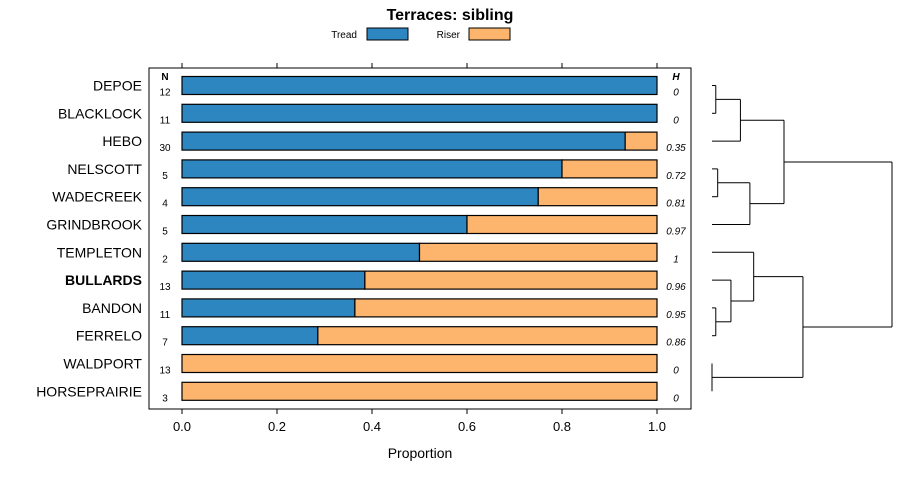  Describe the element at coordinates (344, 35) in the screenshot. I see `legend-label-tread: Tread` at that location.